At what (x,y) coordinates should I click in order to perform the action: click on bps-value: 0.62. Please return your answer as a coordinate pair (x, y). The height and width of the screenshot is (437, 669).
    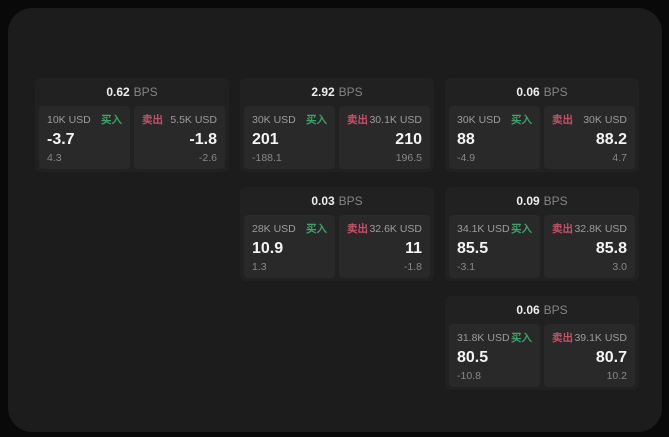
    Looking at the image, I should click on (118, 92).